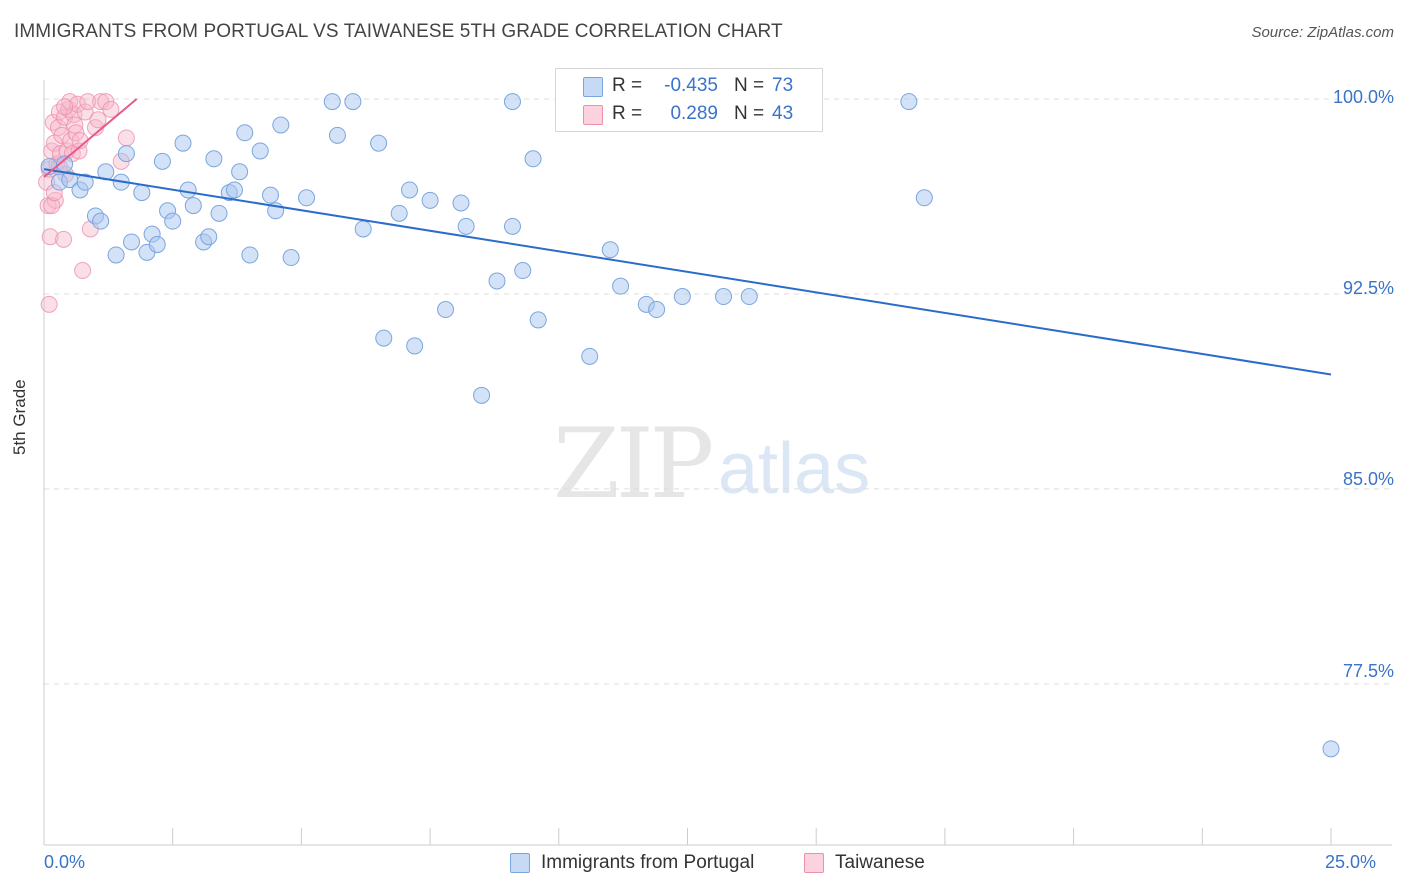  I want to click on taiwanese-points, so click(86, 203).